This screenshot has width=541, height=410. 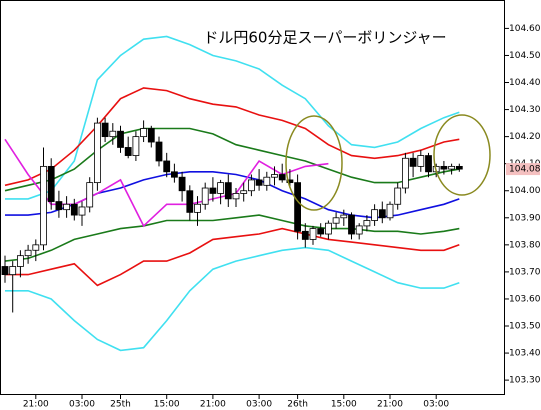 I want to click on last-price-box, so click(x=523, y=169).